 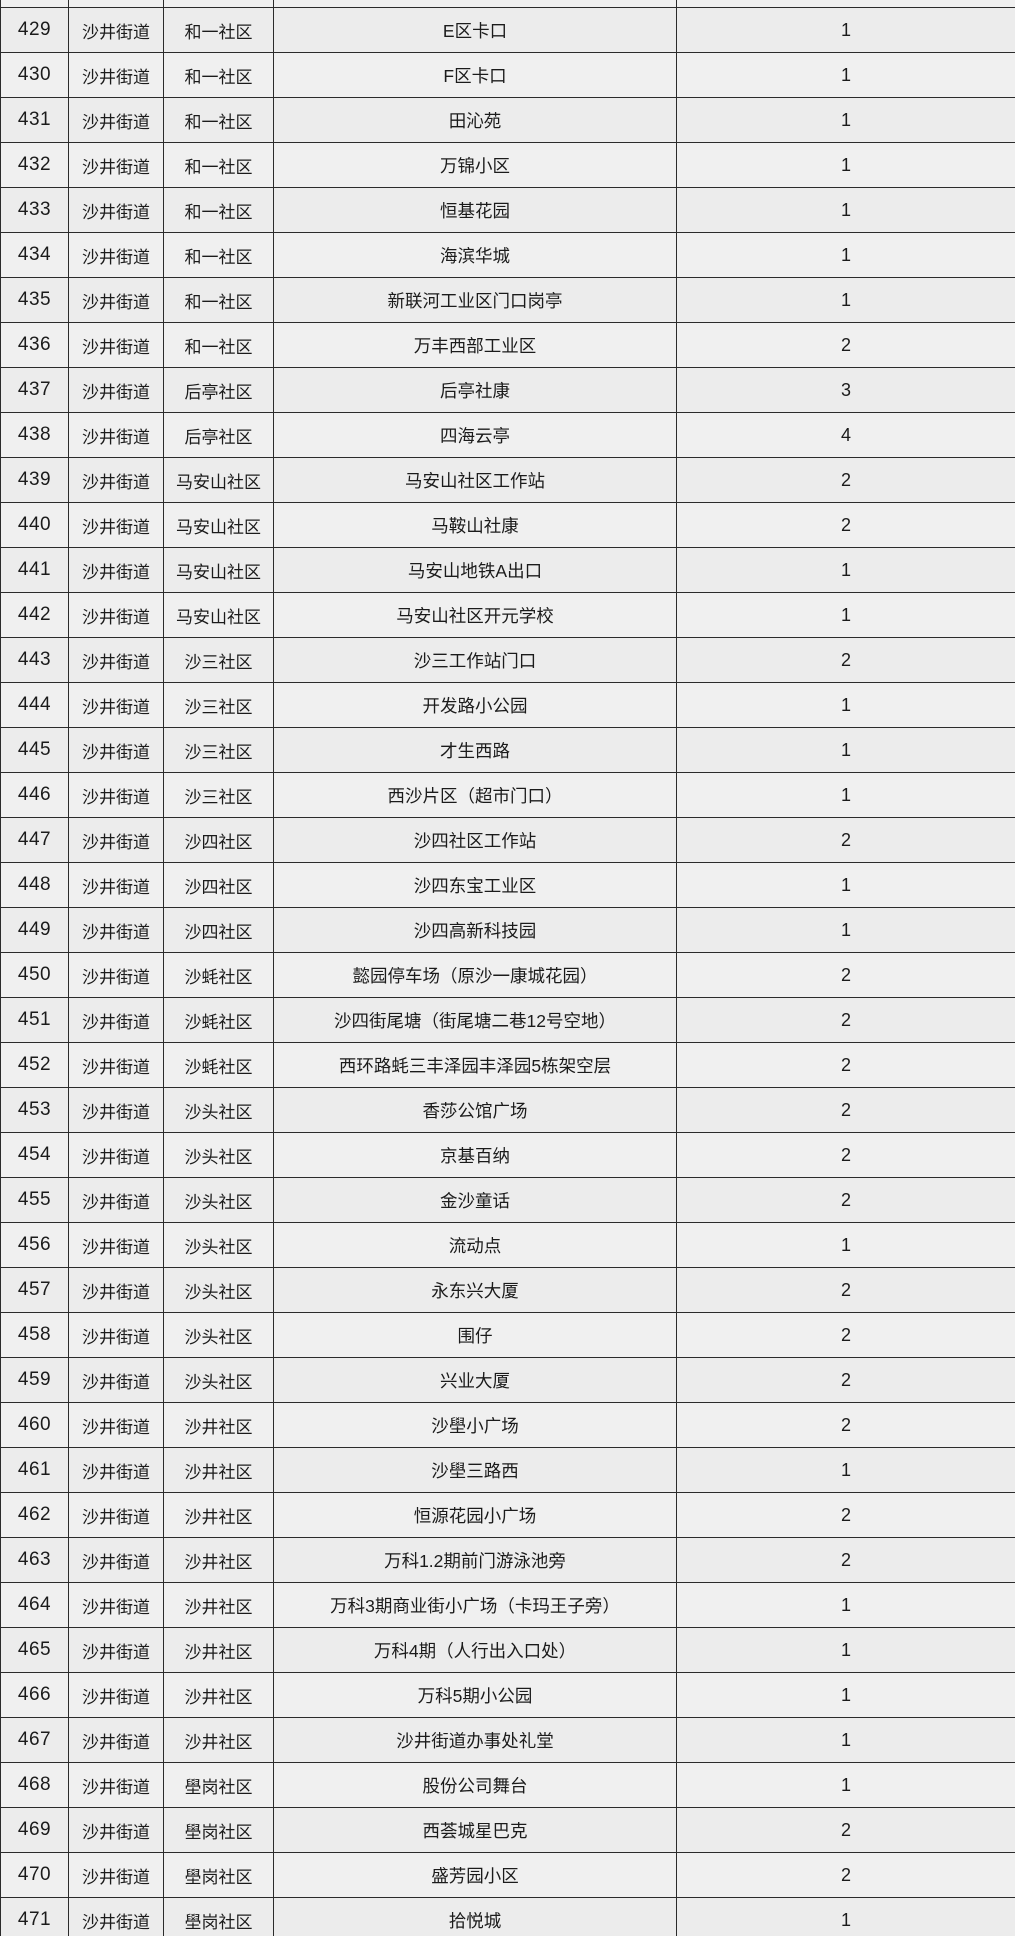 I want to click on table-row: 433 沙井街道 和一社区 恒基花园 1, so click(x=508, y=210).